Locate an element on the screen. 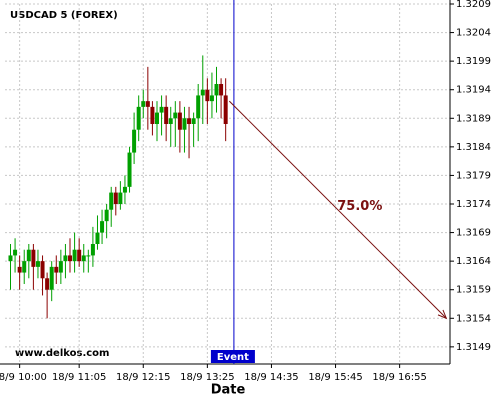  event-label: Event is located at coordinates (233, 357).